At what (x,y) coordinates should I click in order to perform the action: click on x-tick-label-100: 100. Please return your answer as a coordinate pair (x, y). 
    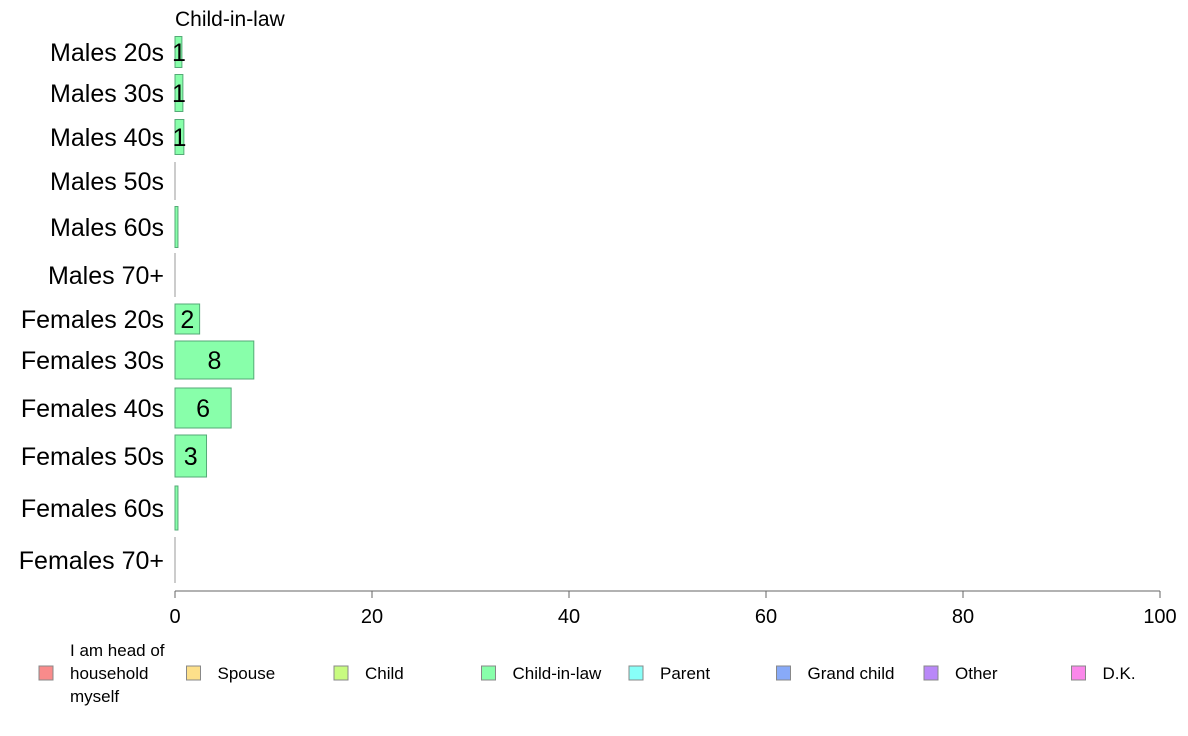
    Looking at the image, I should click on (1159, 617).